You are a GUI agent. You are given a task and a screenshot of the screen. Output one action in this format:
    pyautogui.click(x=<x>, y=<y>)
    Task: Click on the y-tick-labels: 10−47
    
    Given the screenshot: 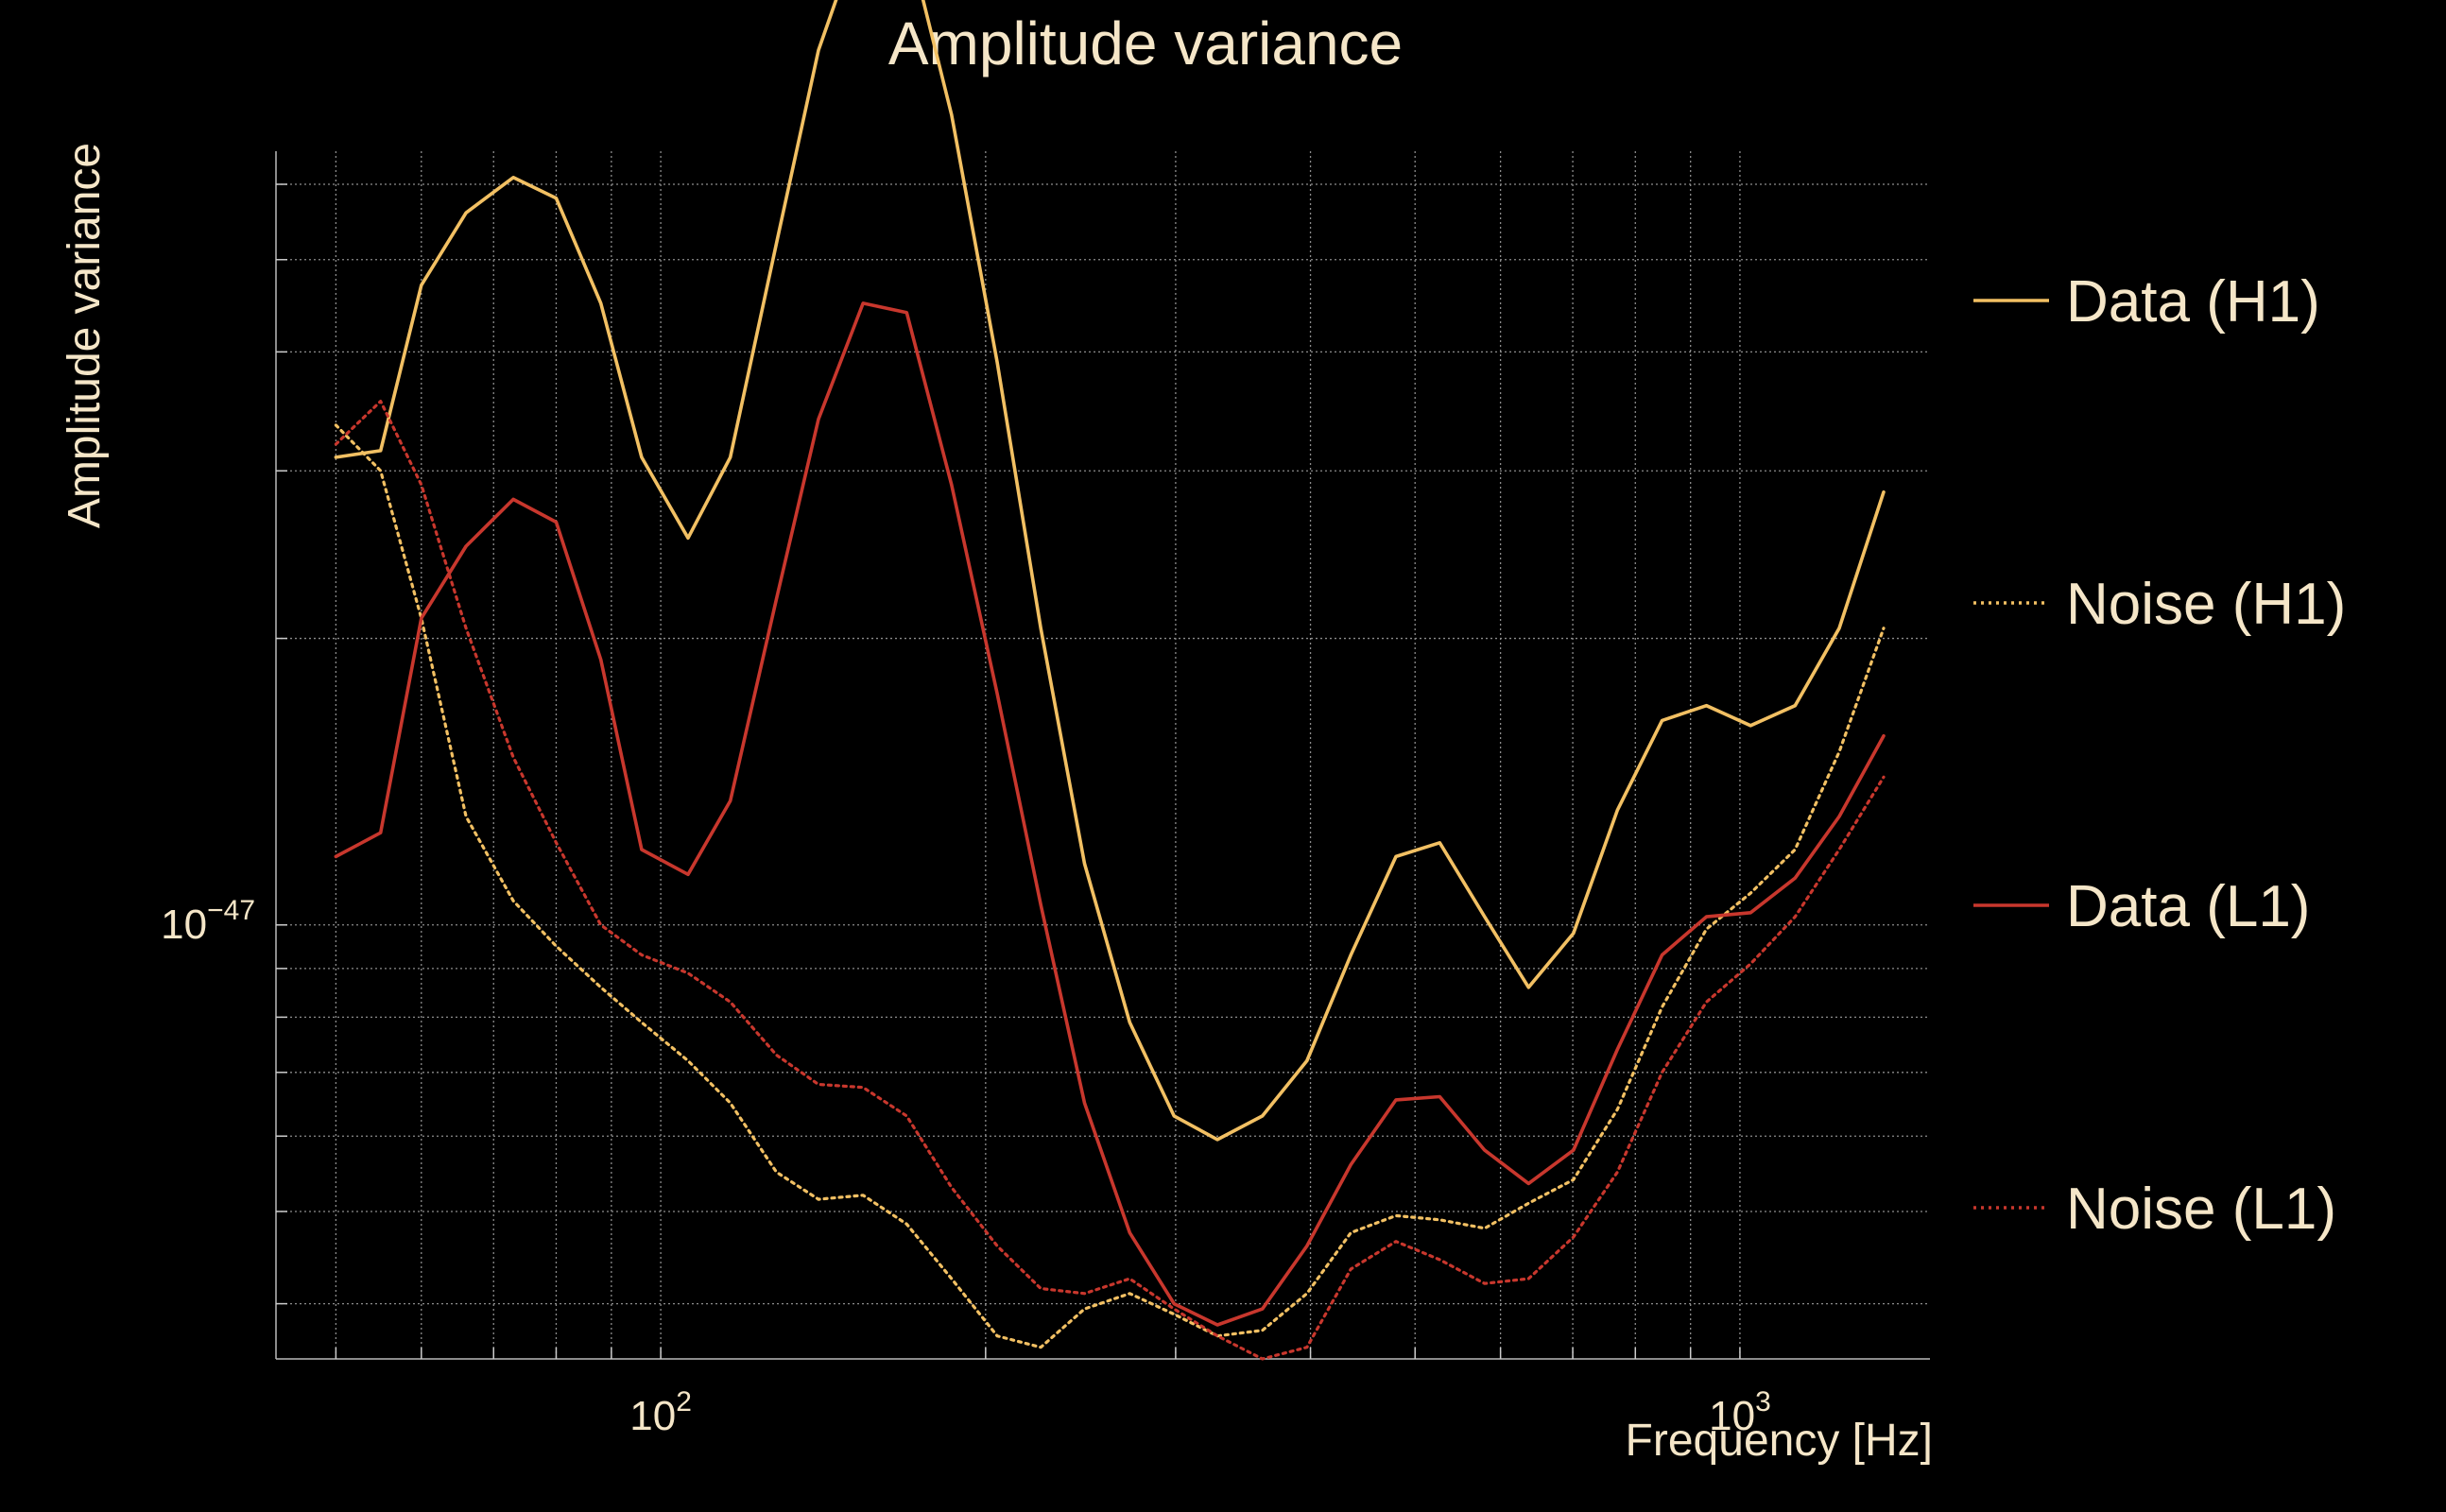 What is the action you would take?
    pyautogui.click(x=208, y=921)
    